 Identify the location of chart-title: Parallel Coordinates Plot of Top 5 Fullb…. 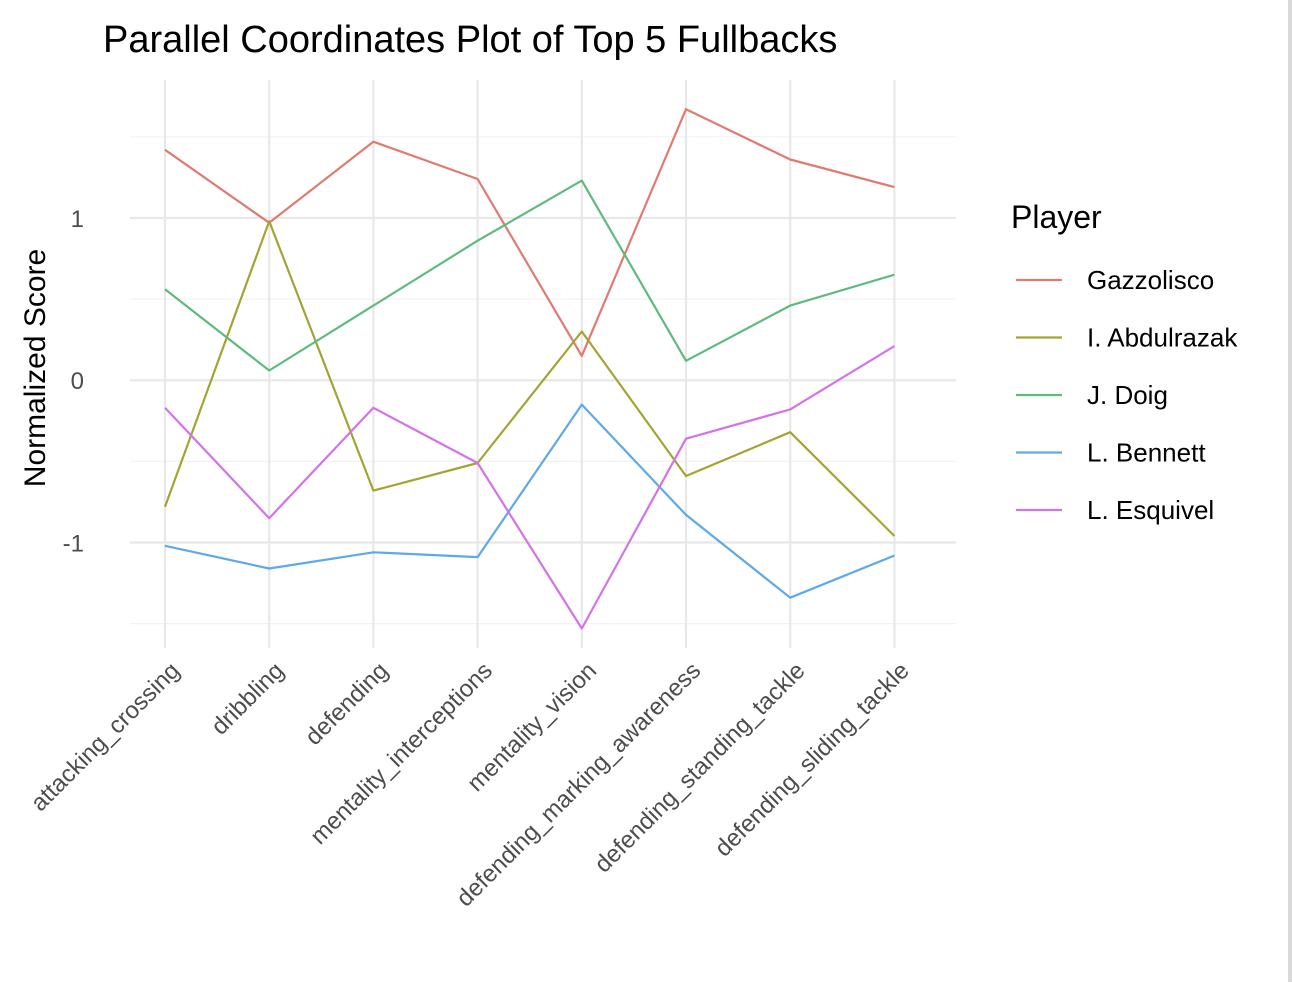
(470, 40).